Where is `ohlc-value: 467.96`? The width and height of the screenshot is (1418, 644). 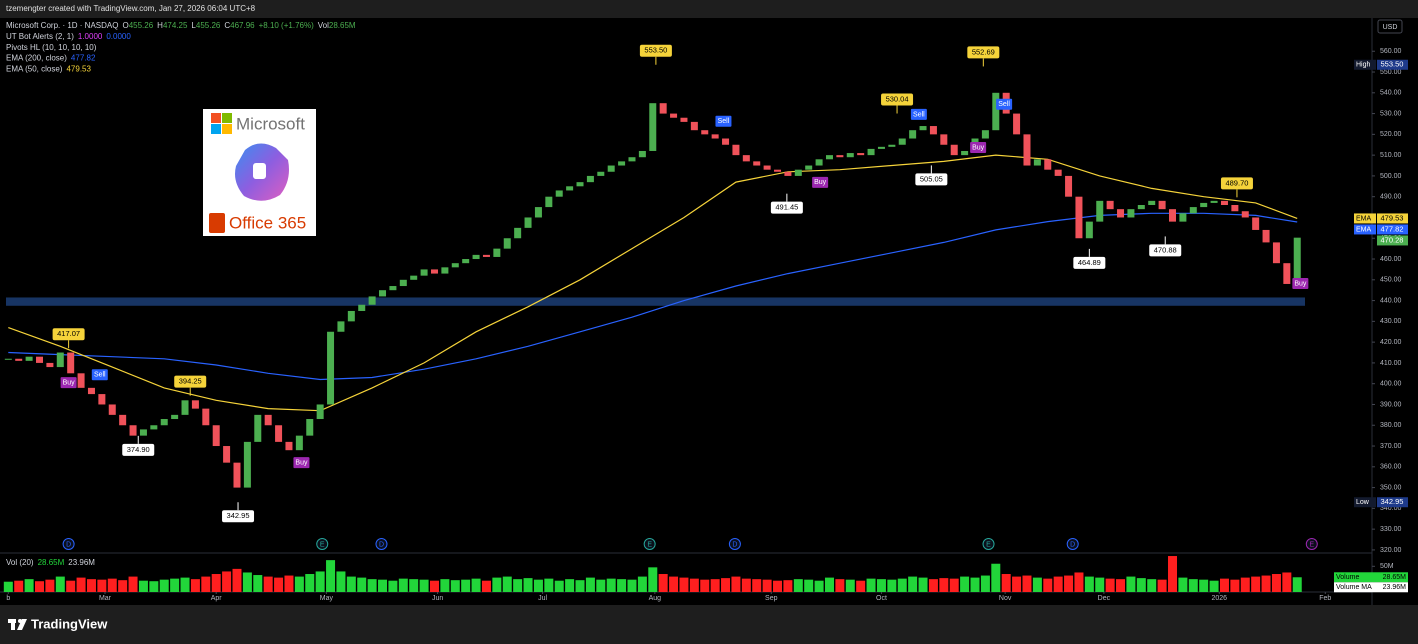 ohlc-value: 467.96 is located at coordinates (242, 25).